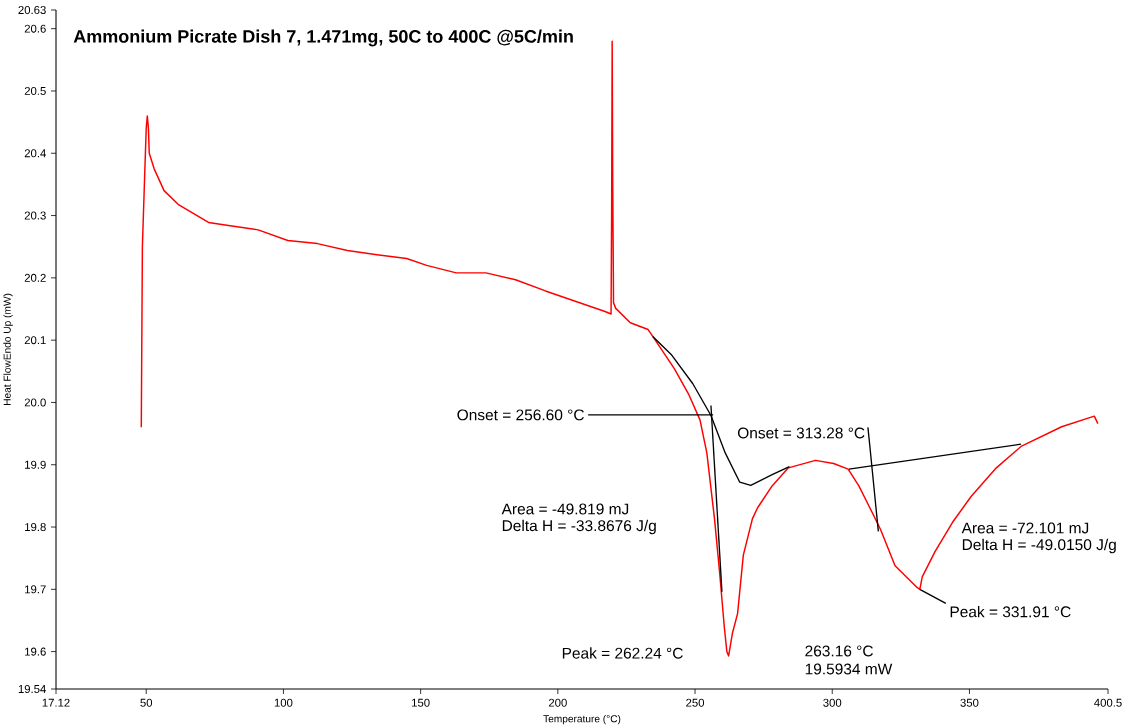 The width and height of the screenshot is (1130, 728). Describe the element at coordinates (1108, 702) in the screenshot. I see `x-tick-label: 400.5` at that location.